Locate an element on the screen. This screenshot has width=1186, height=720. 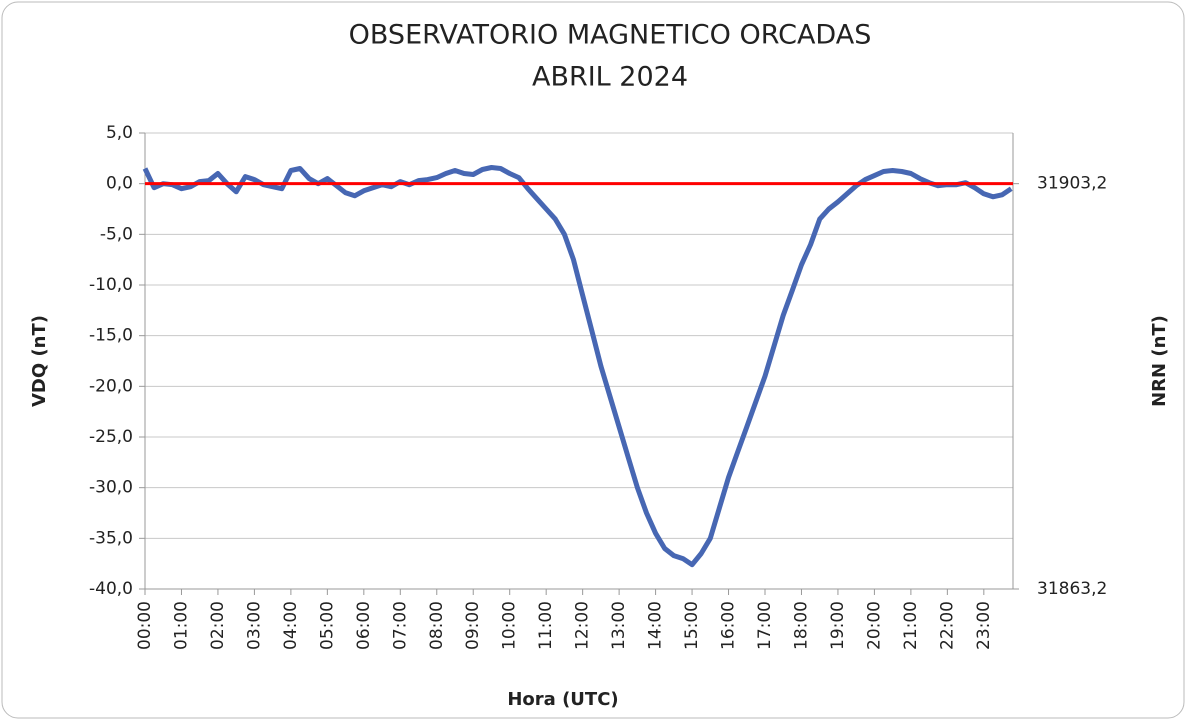
chart-subtitle: ABRIL 2024 is located at coordinates (610, 77).